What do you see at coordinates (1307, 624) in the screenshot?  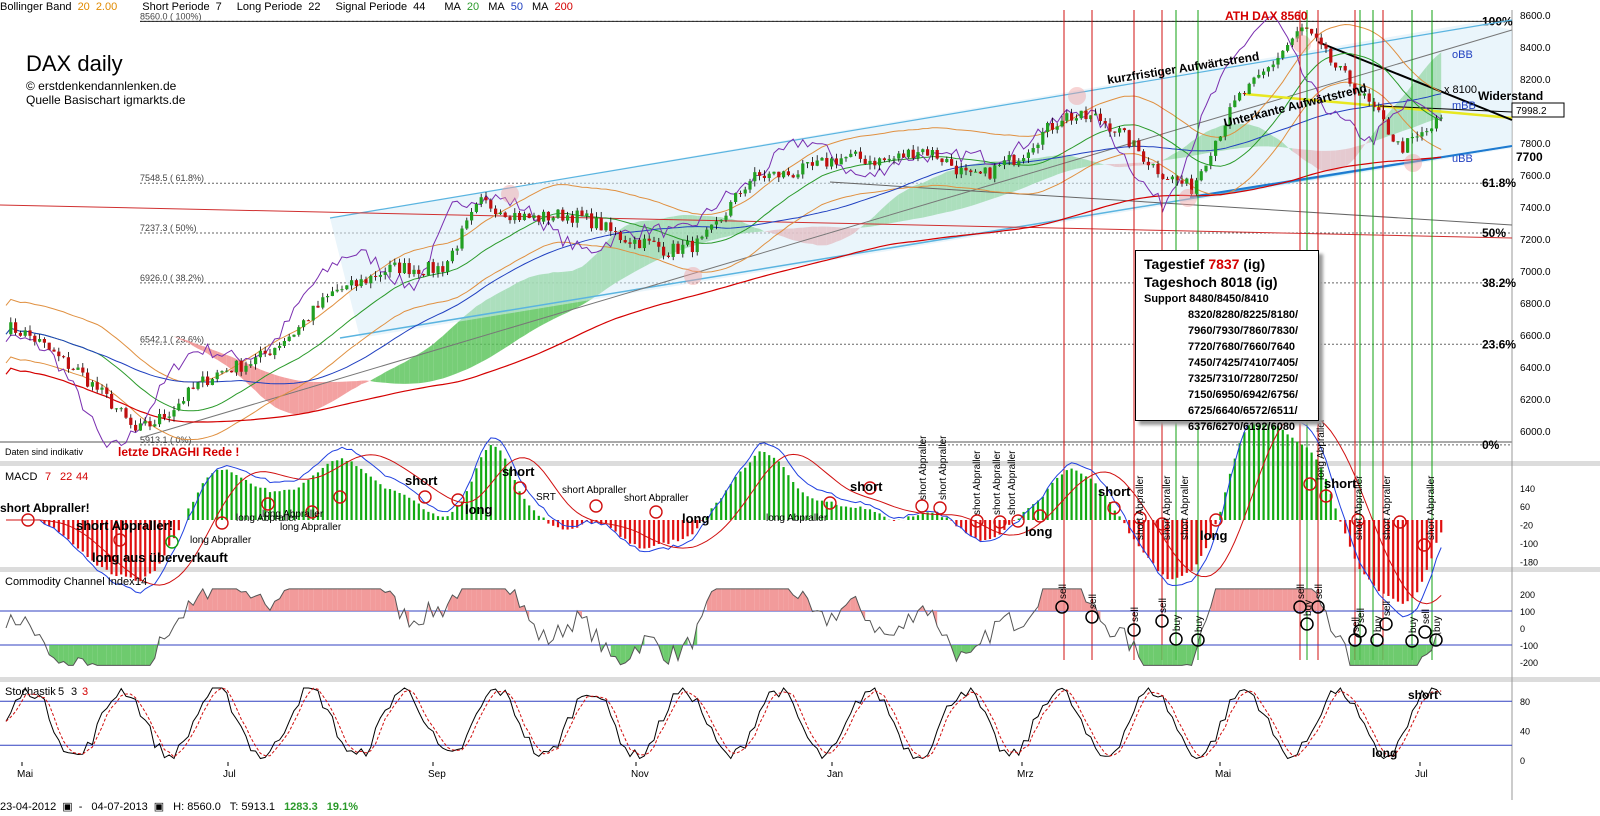 I see `cci-signal-circle` at bounding box center [1307, 624].